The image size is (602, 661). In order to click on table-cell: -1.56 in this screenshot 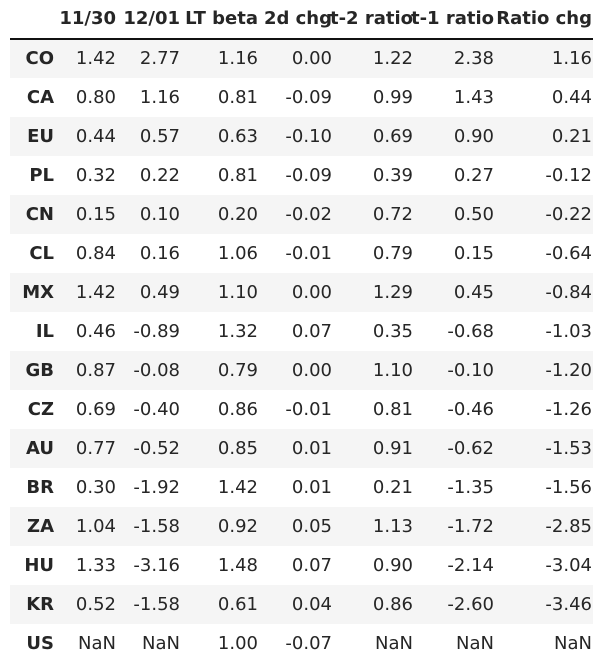, I will do `click(568, 487)`.